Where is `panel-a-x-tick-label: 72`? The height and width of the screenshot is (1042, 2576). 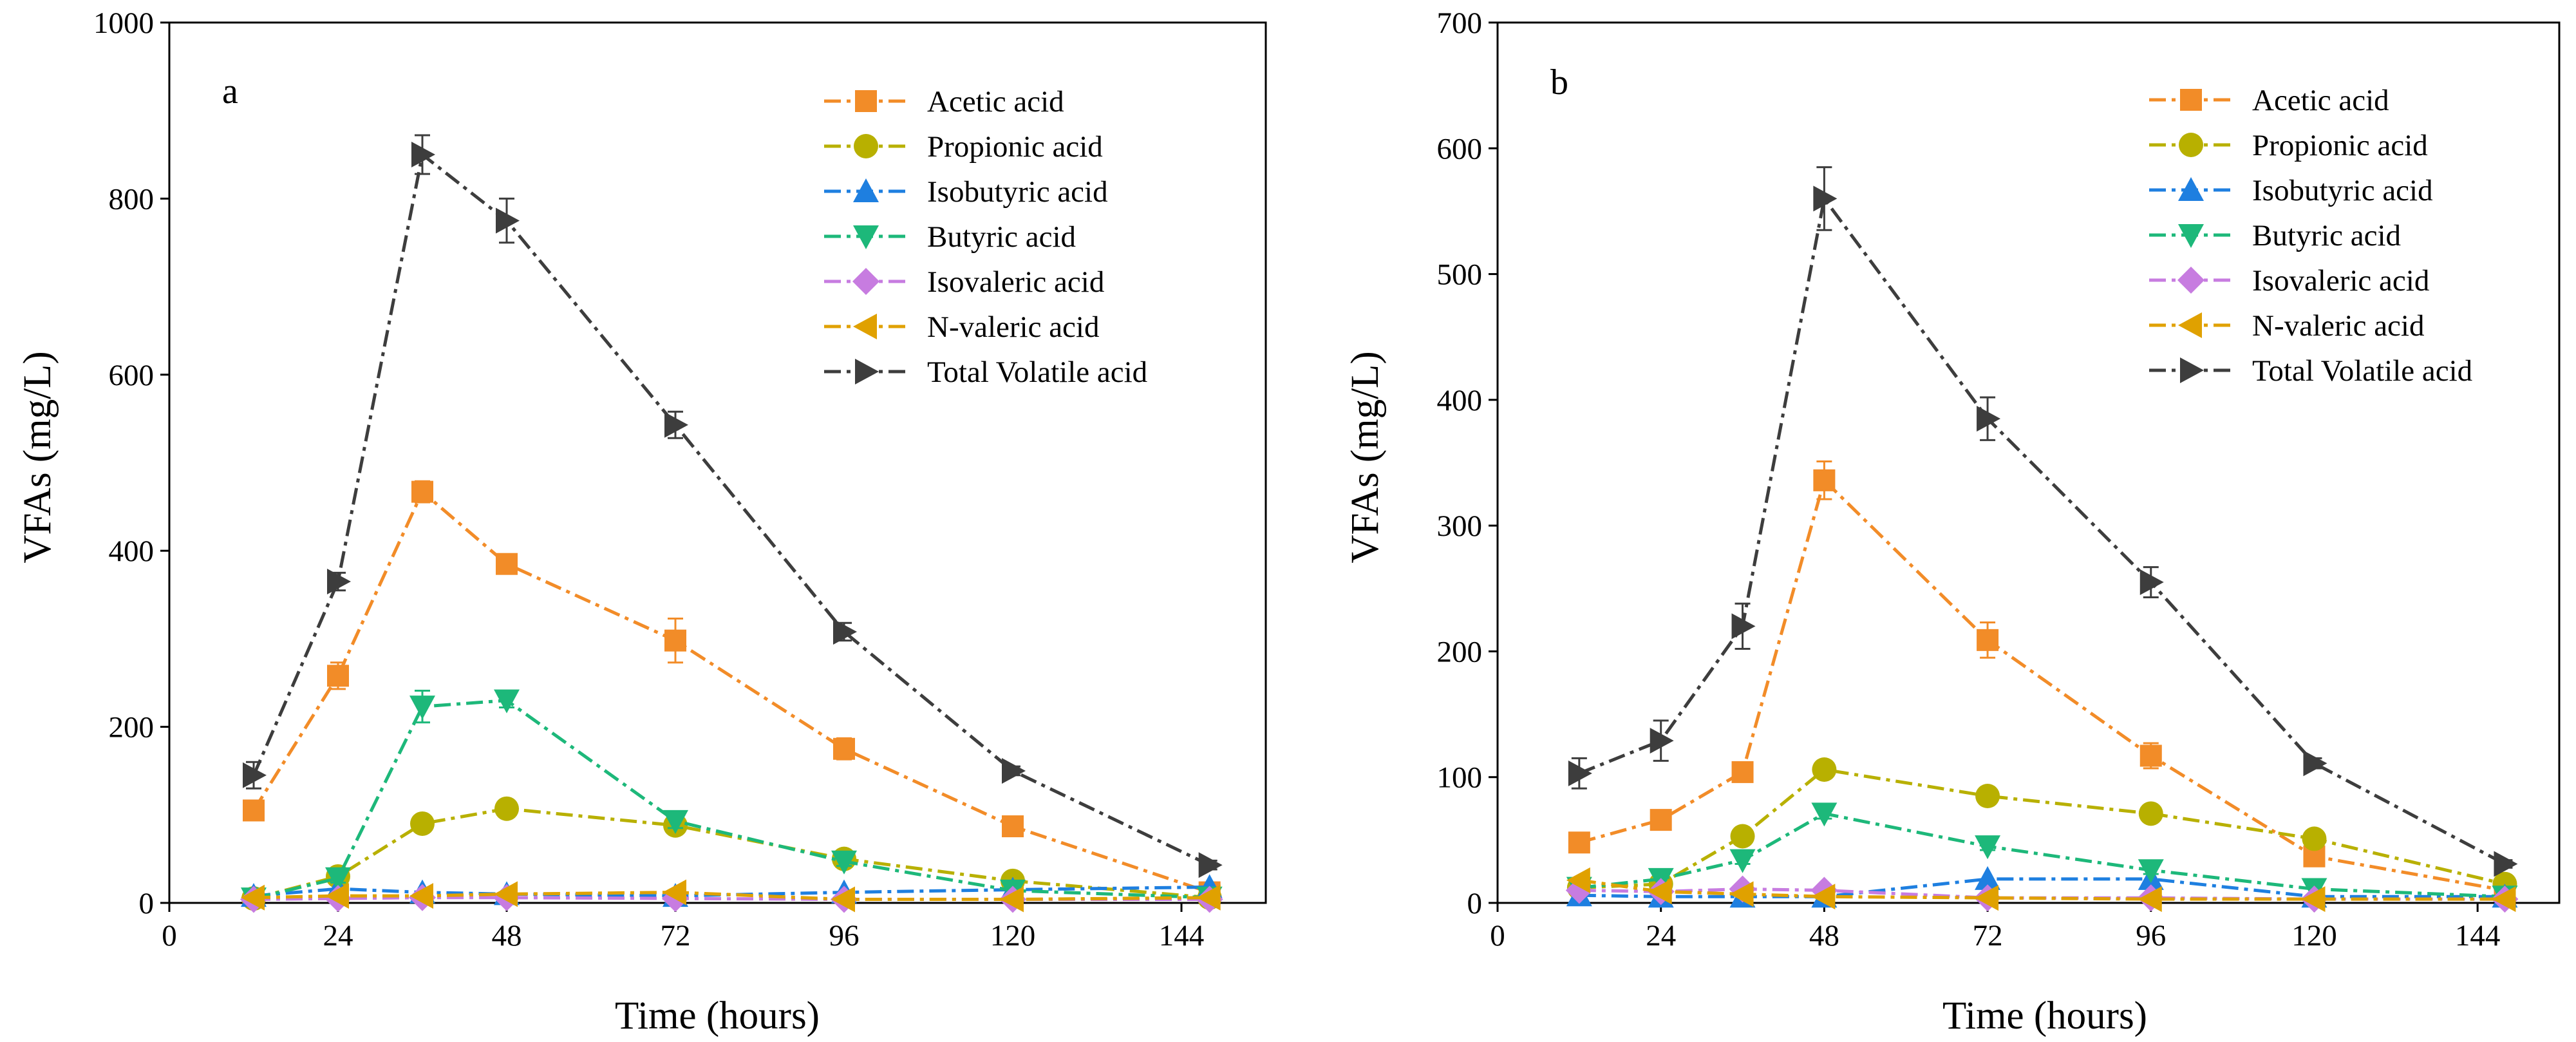 panel-a-x-tick-label: 72 is located at coordinates (676, 935).